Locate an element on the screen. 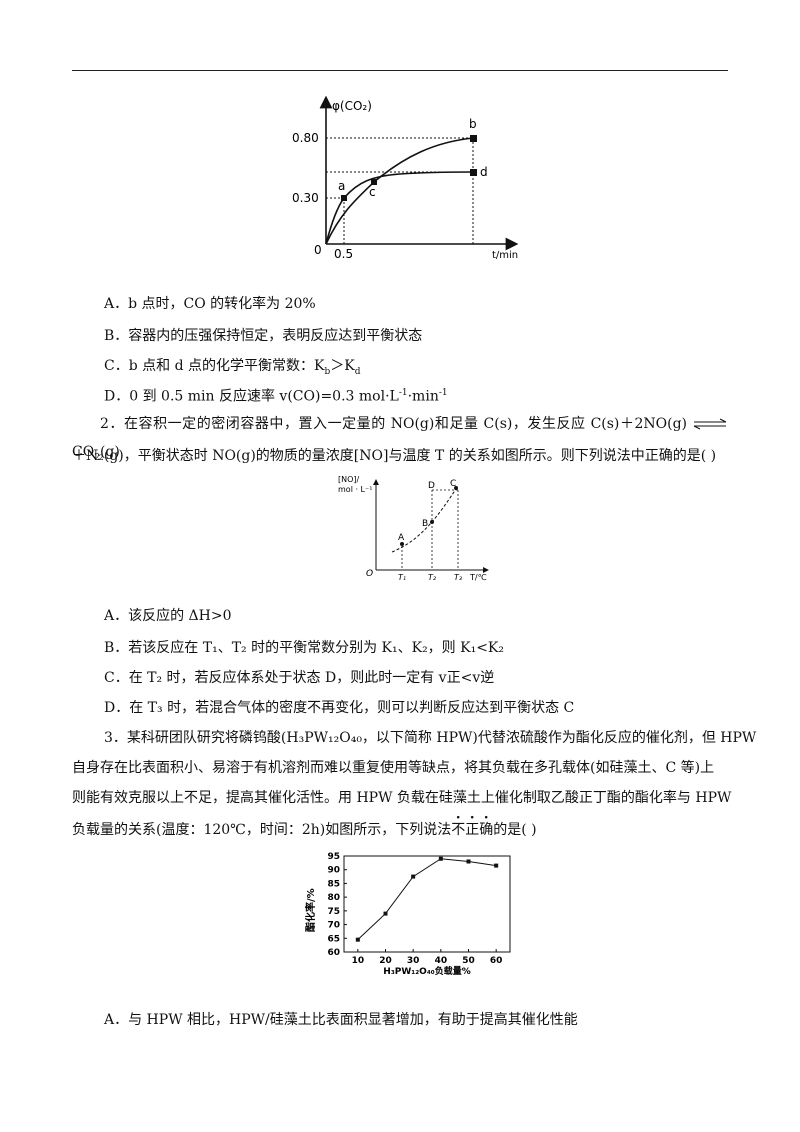 The height and width of the screenshot is (1132, 800). emphasis-char: 确 is located at coordinates (486, 830).